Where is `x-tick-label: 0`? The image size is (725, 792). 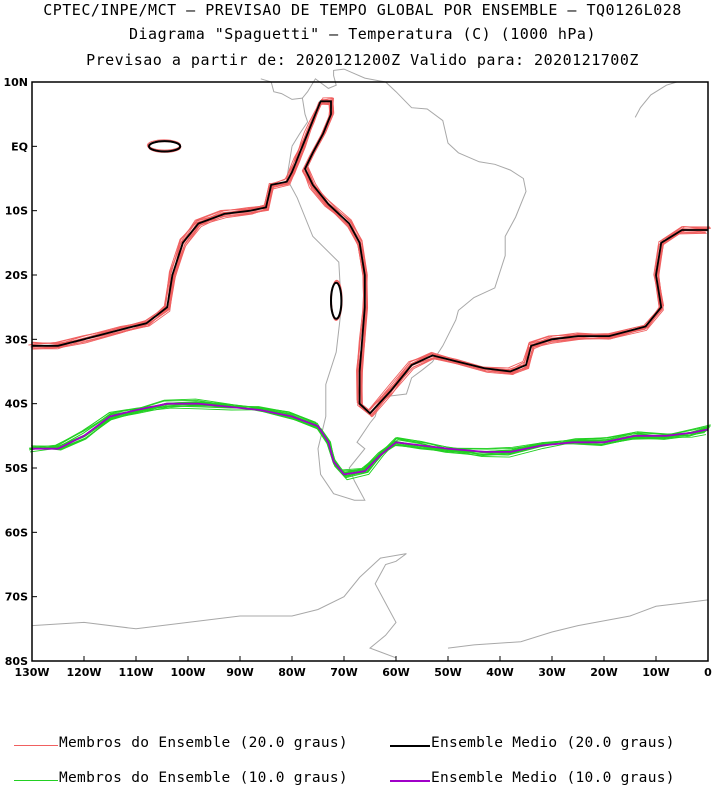
x-tick-label: 0 is located at coordinates (708, 672).